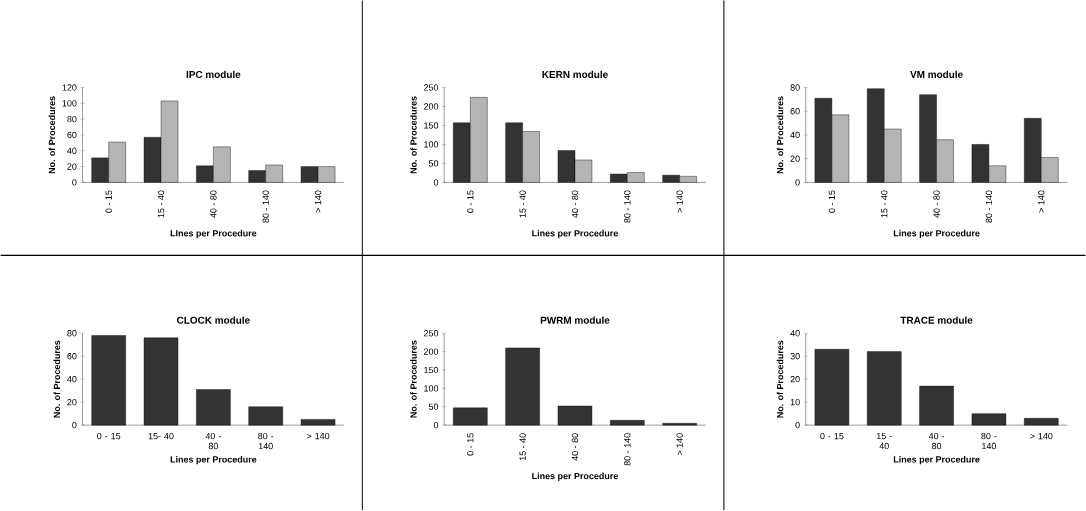 The width and height of the screenshot is (1086, 511). Describe the element at coordinates (575, 74) in the screenshot. I see `chart-title: KERN module` at that location.